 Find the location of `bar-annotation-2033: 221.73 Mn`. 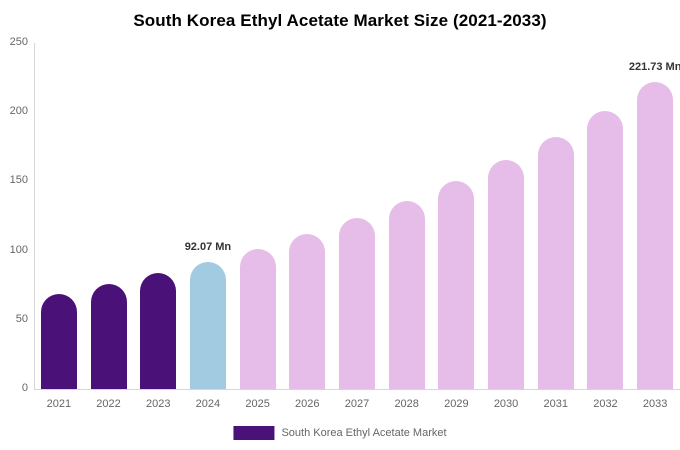

bar-annotation-2033: 221.73 Mn is located at coordinates (654, 67).